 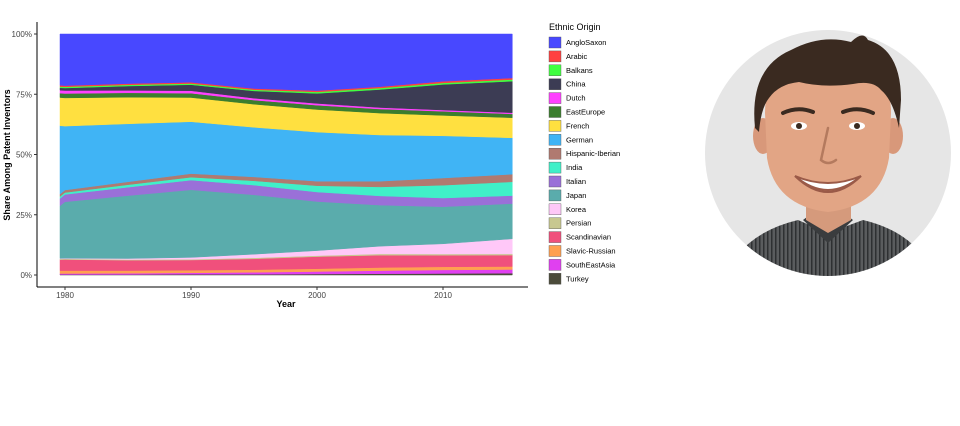 I want to click on legend-label: Arabic, so click(x=577, y=56).